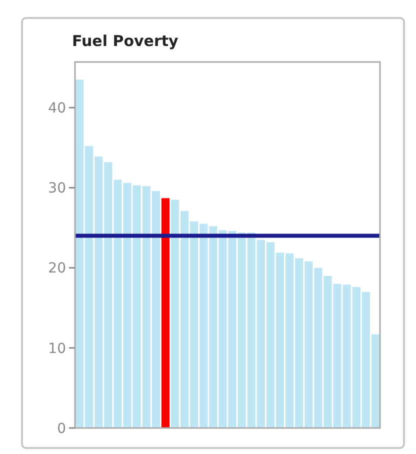 Image resolution: width=416 pixels, height=454 pixels. I want to click on y-tick-label: 30, so click(57, 188).